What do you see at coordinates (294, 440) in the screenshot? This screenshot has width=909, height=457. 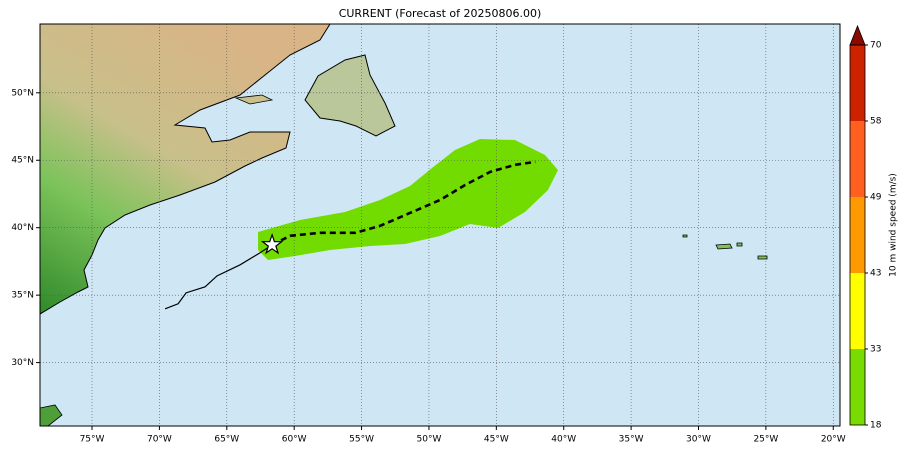 I see `lon-tick-label: 60°W` at bounding box center [294, 440].